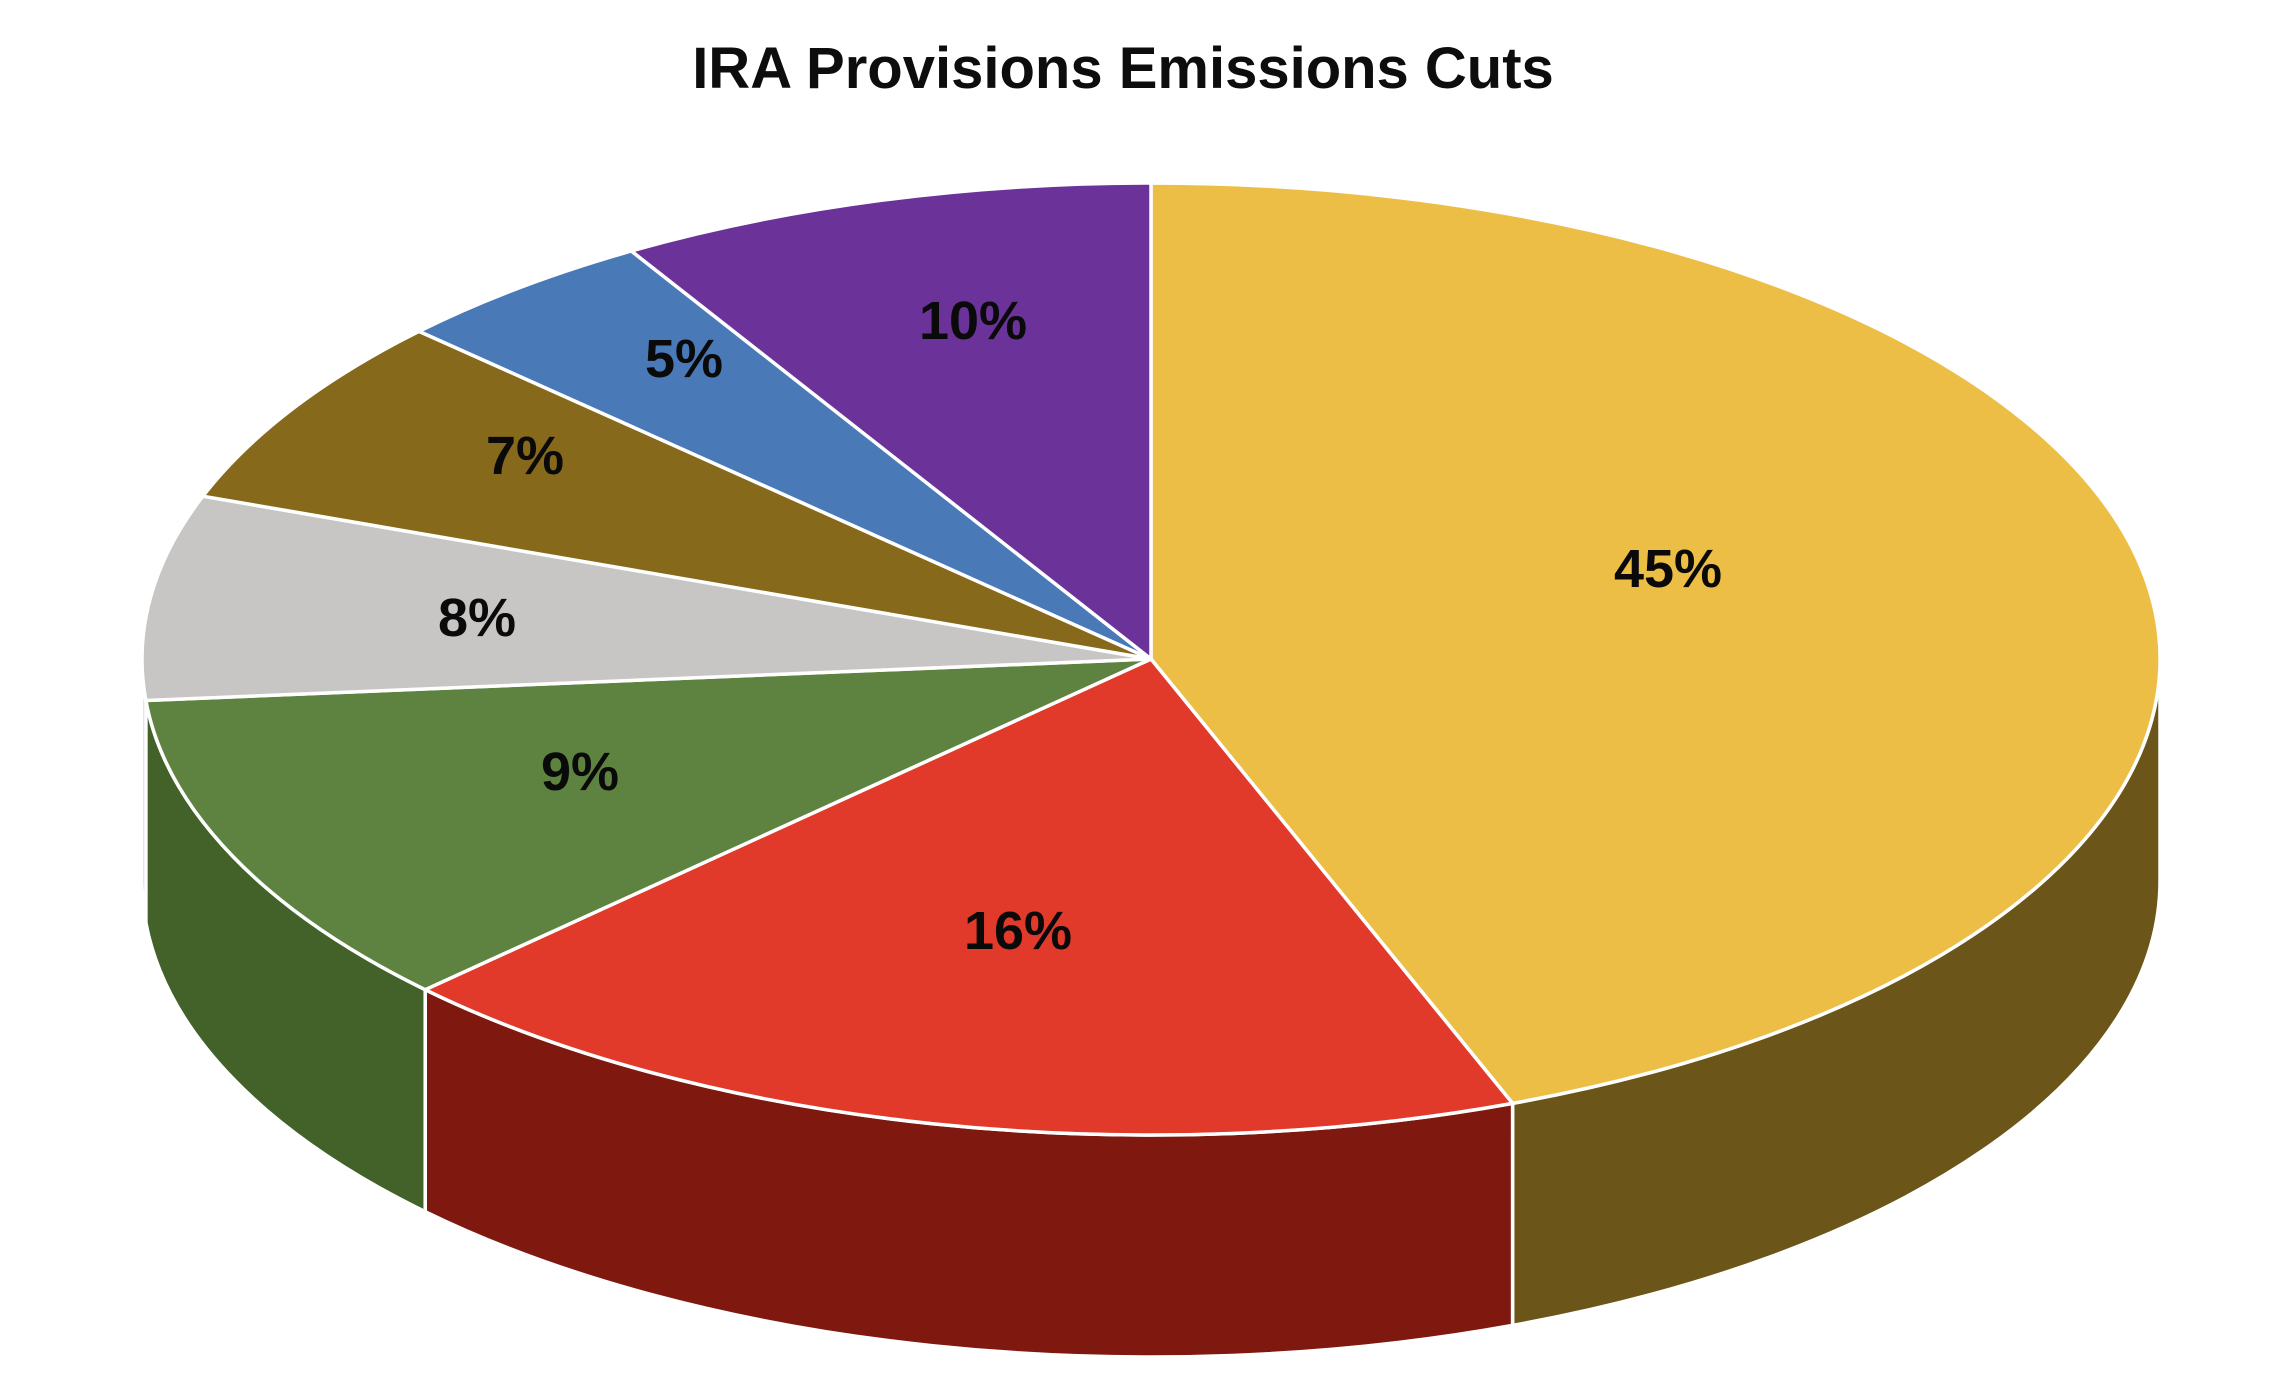  Describe the element at coordinates (1018, 931) in the screenshot. I see `slice-label-16: 16%` at that location.